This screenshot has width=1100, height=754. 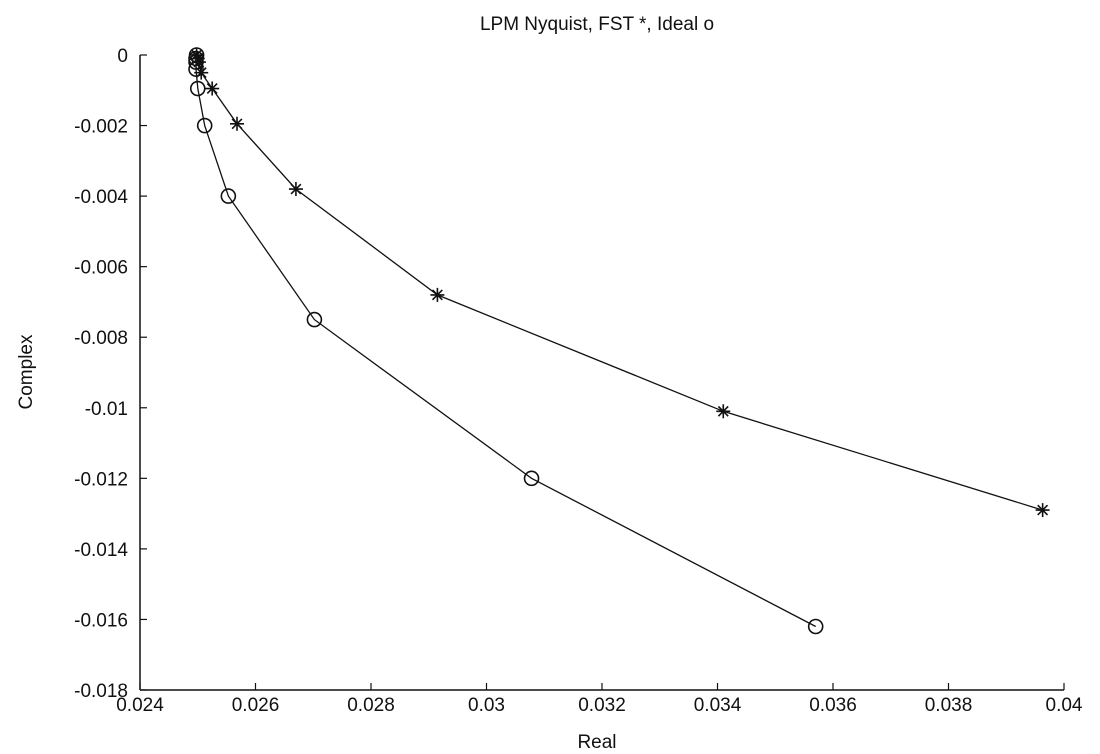 What do you see at coordinates (101, 197) in the screenshot?
I see `y-tick-label: -0.004` at bounding box center [101, 197].